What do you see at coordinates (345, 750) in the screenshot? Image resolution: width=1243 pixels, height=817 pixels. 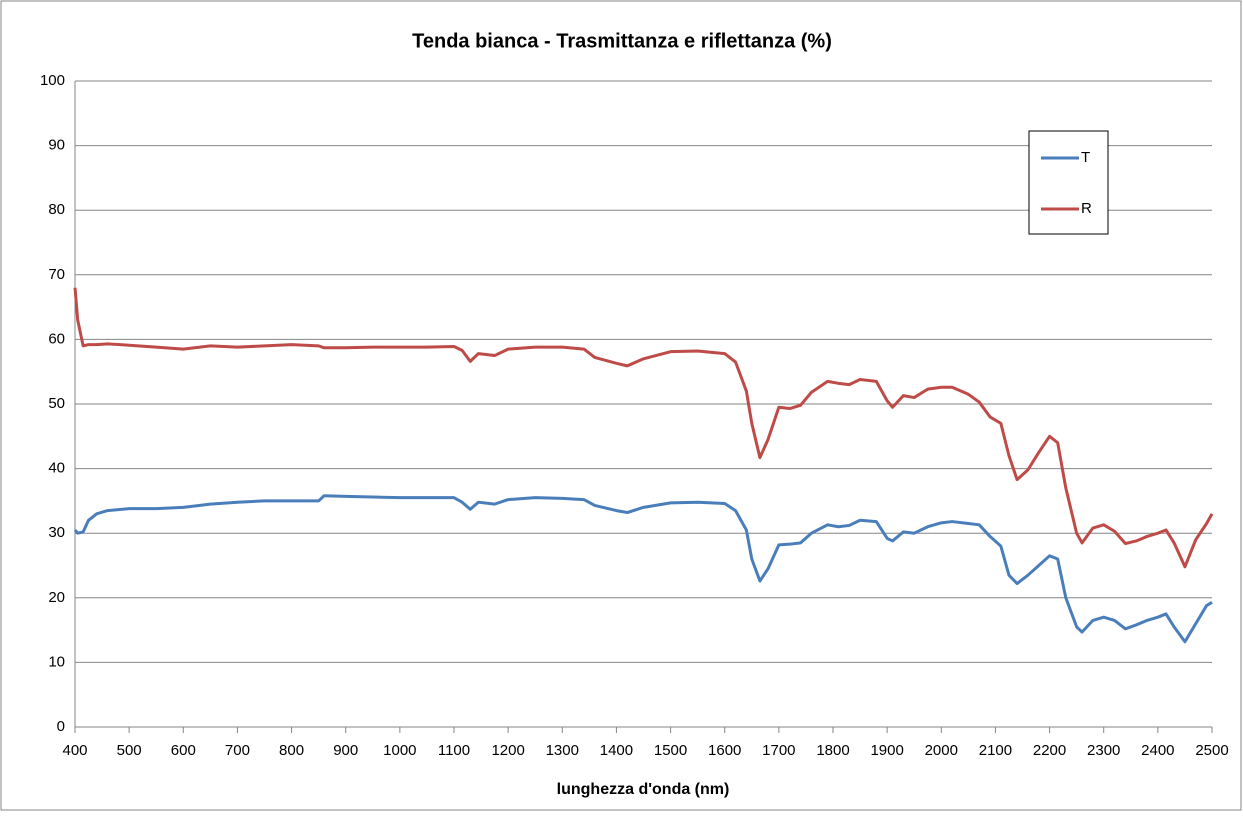 I see `x-tick-label: 900` at bounding box center [345, 750].